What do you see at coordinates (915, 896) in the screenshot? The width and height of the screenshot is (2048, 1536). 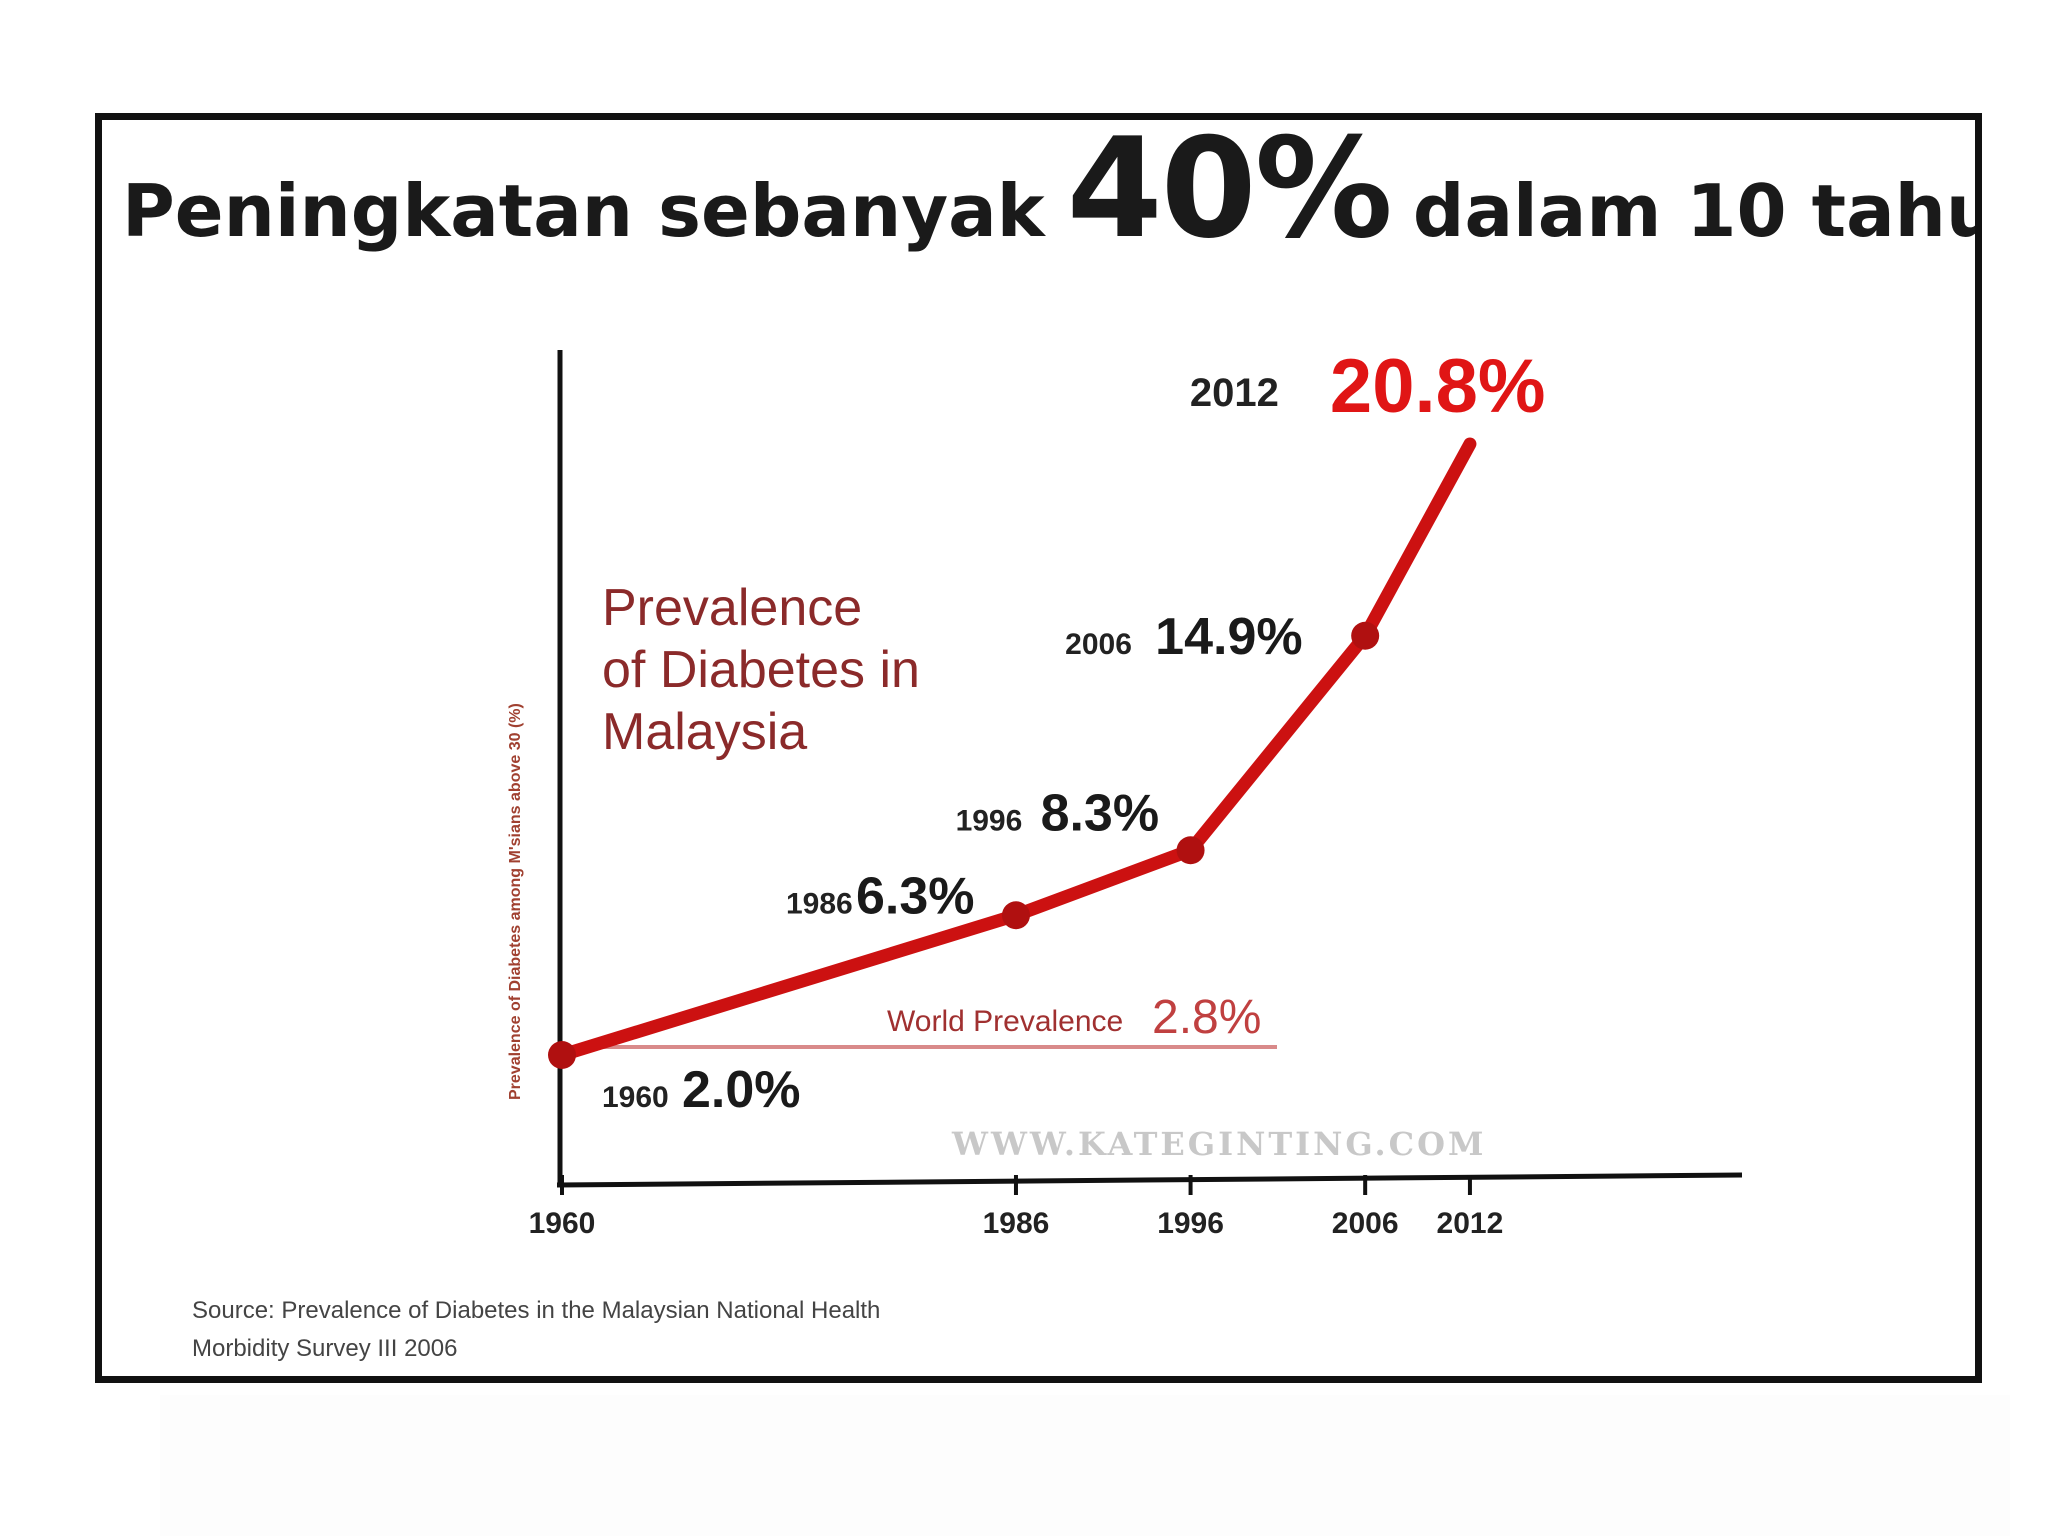 I see `data-value-label: 6.3%` at bounding box center [915, 896].